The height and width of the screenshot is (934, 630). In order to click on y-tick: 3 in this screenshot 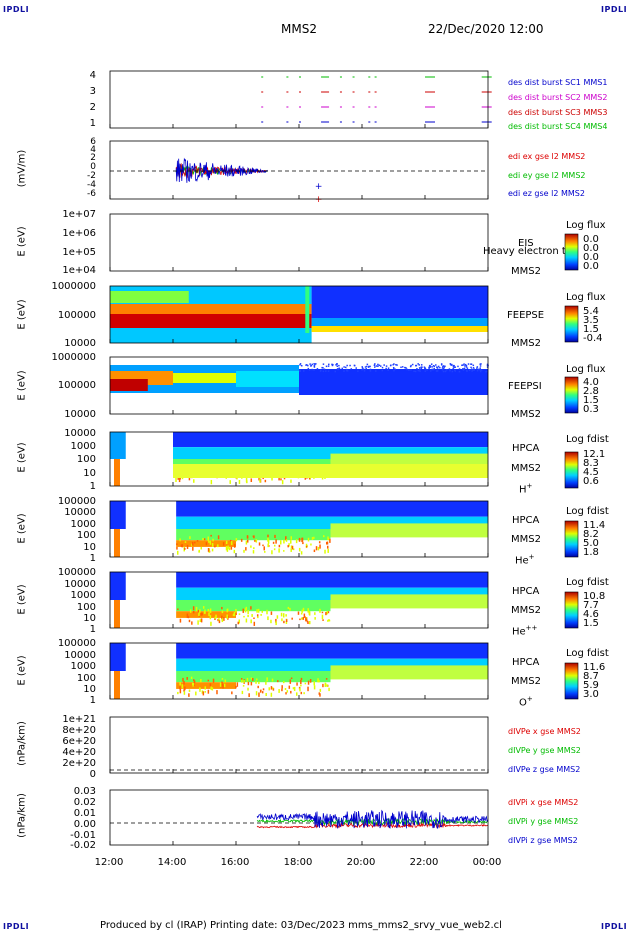, I will do `click(92, 91)`.